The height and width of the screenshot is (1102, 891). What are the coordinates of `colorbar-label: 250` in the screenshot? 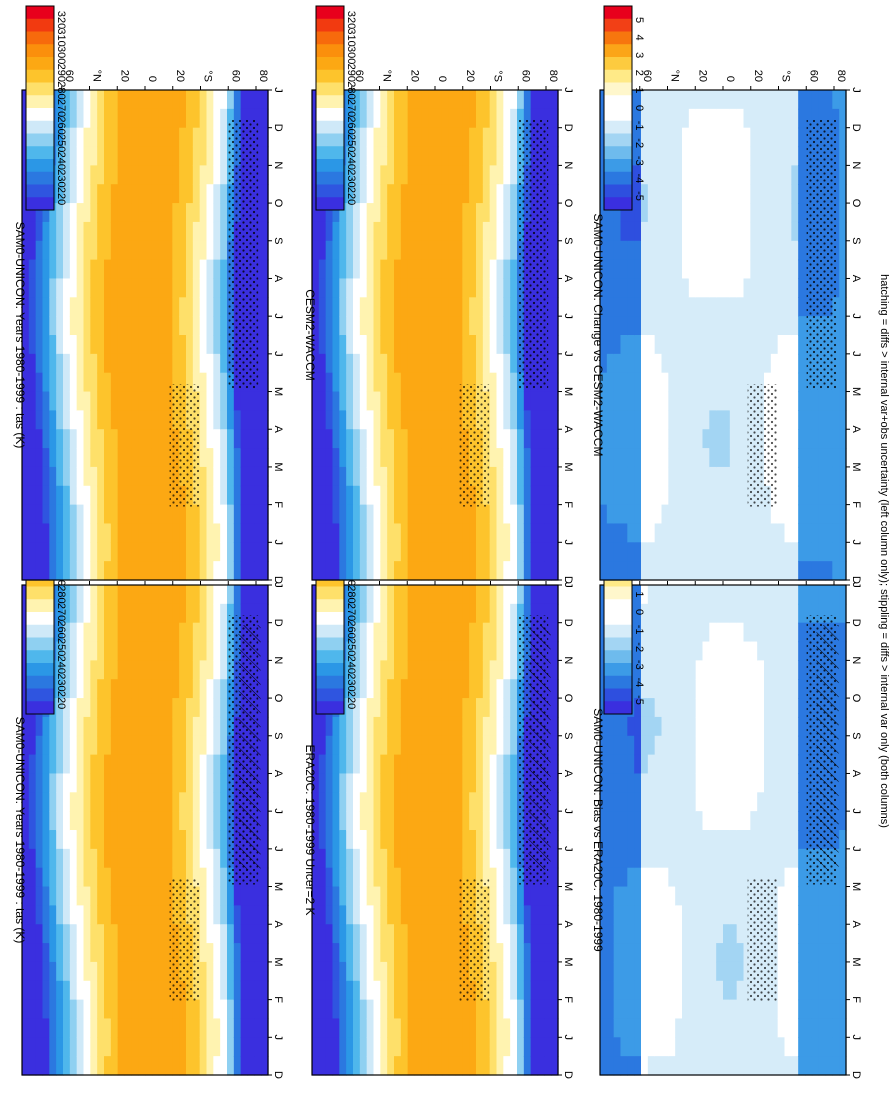 It's located at (351, 647).